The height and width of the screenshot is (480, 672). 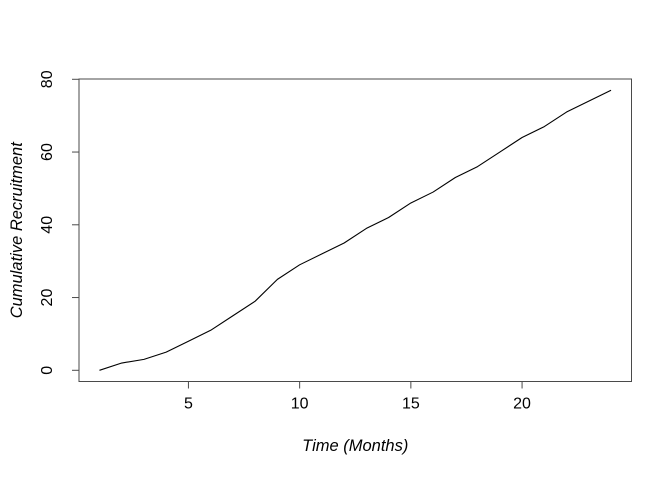 What do you see at coordinates (47, 225) in the screenshot?
I see `y-tick-label: 40` at bounding box center [47, 225].